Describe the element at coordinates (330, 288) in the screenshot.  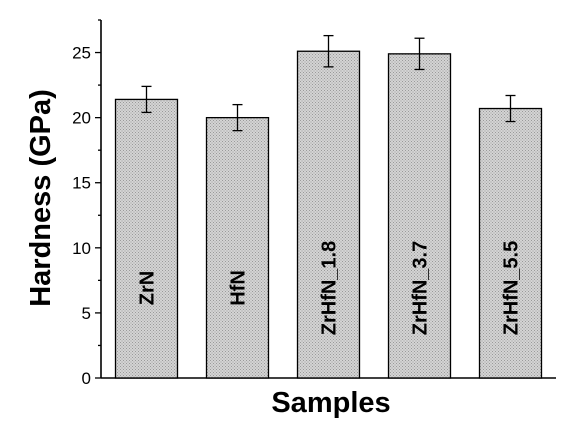
I see `bar-category-label: ZrHfN_1.8` at that location.